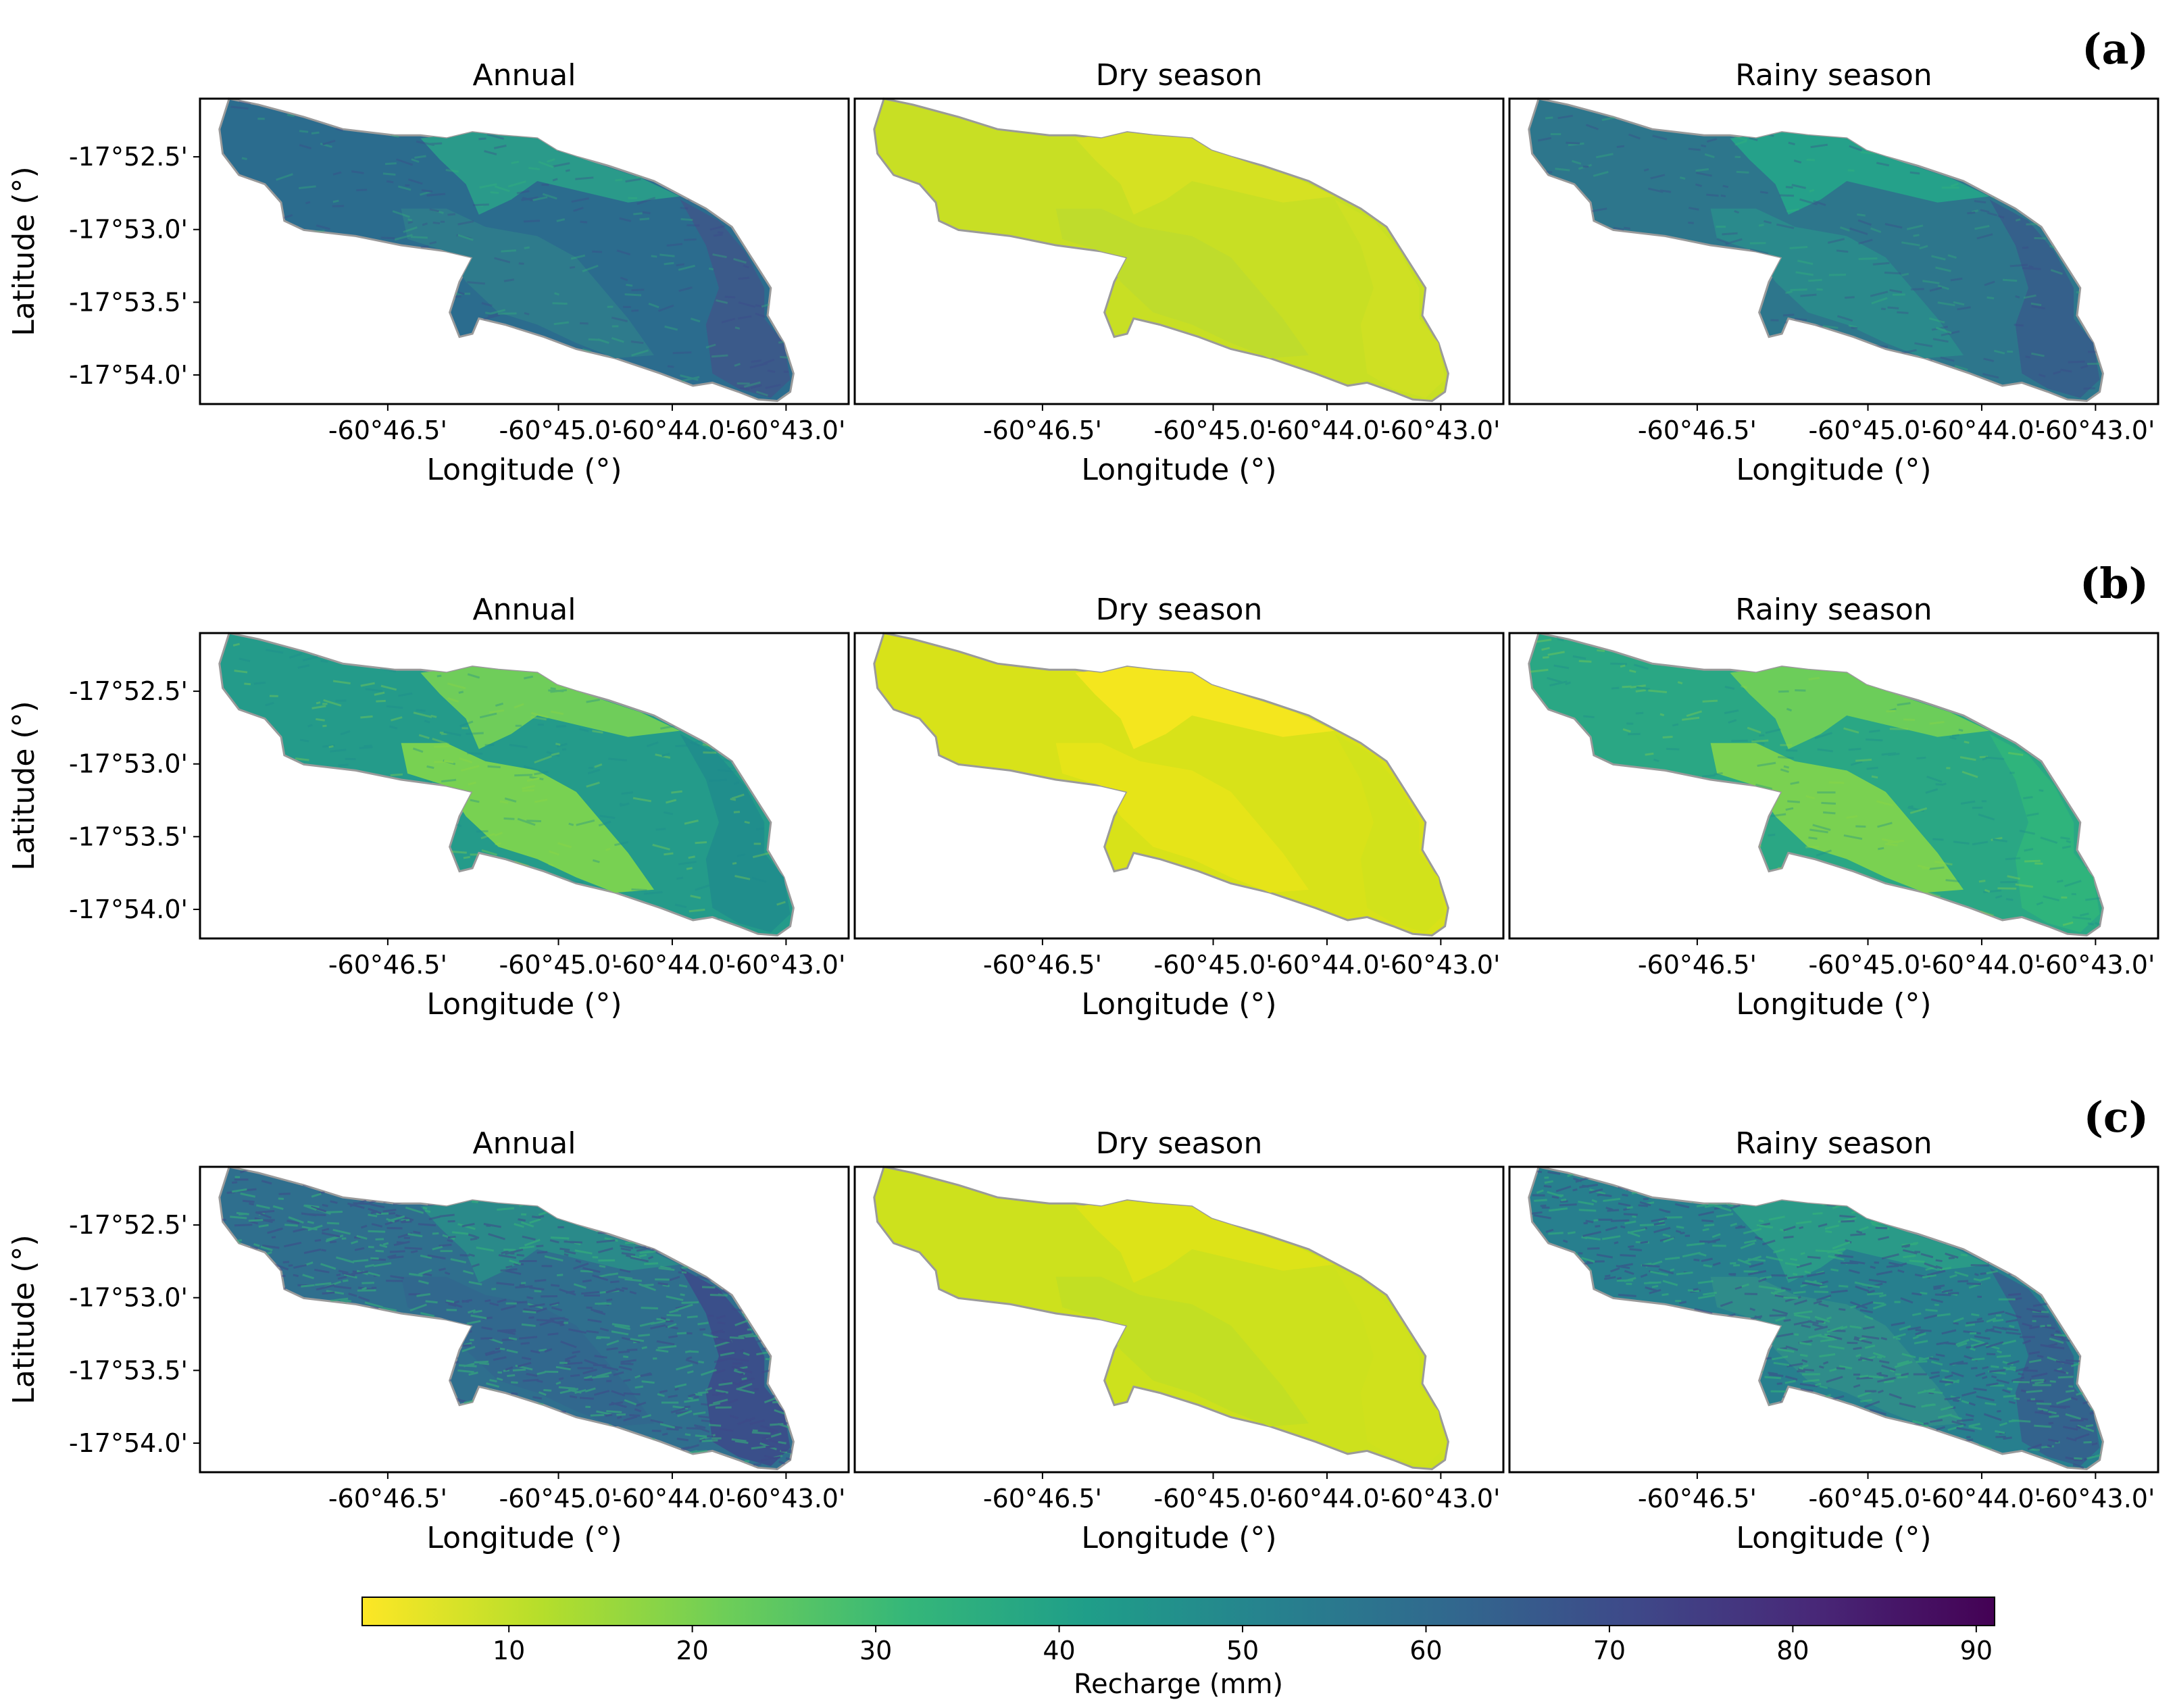 This screenshot has width=2175, height=1708. I want to click on colorbar-tick-label: 40, so click(1059, 1651).